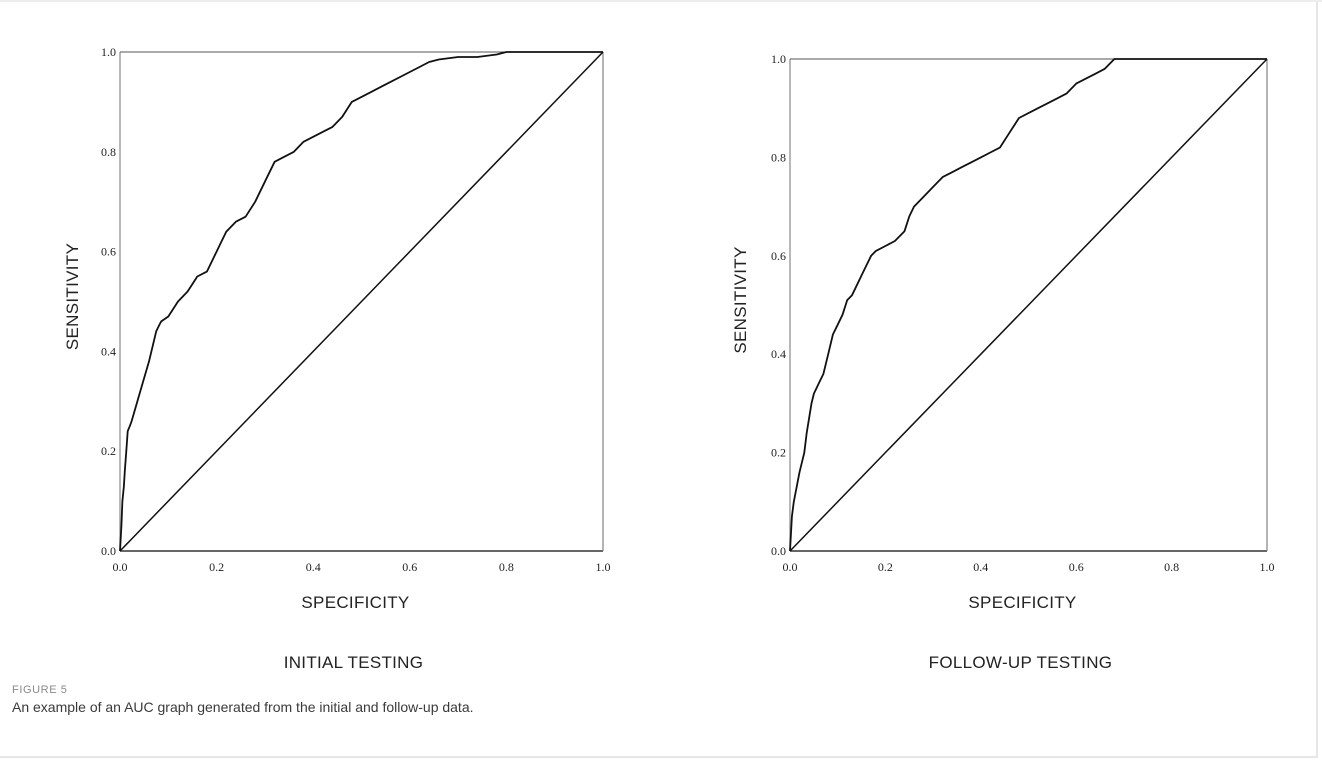 The image size is (1322, 764). Describe the element at coordinates (40, 690) in the screenshot. I see `figure-label: FIGURE 5` at that location.